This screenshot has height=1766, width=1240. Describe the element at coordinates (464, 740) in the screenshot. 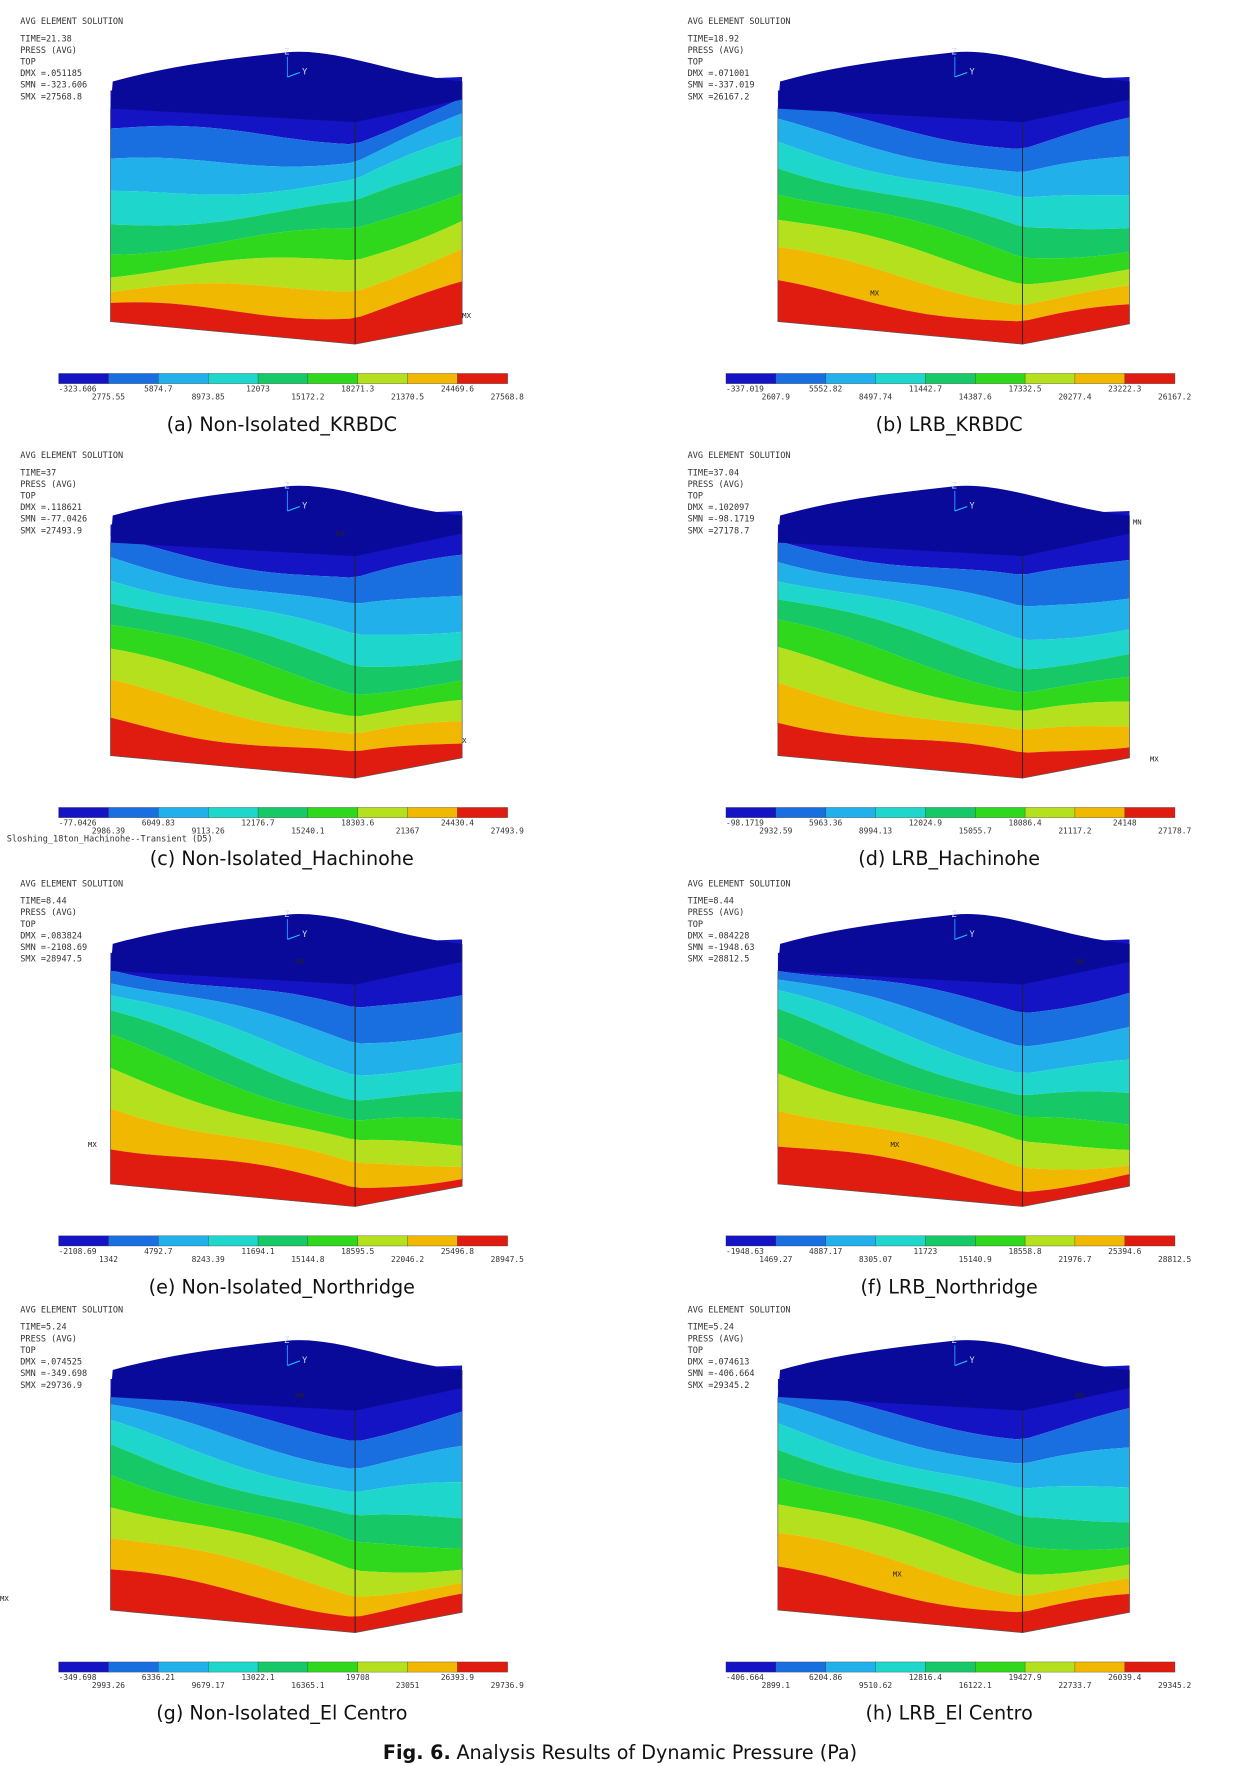

I see `extreme-marker: X` at that location.